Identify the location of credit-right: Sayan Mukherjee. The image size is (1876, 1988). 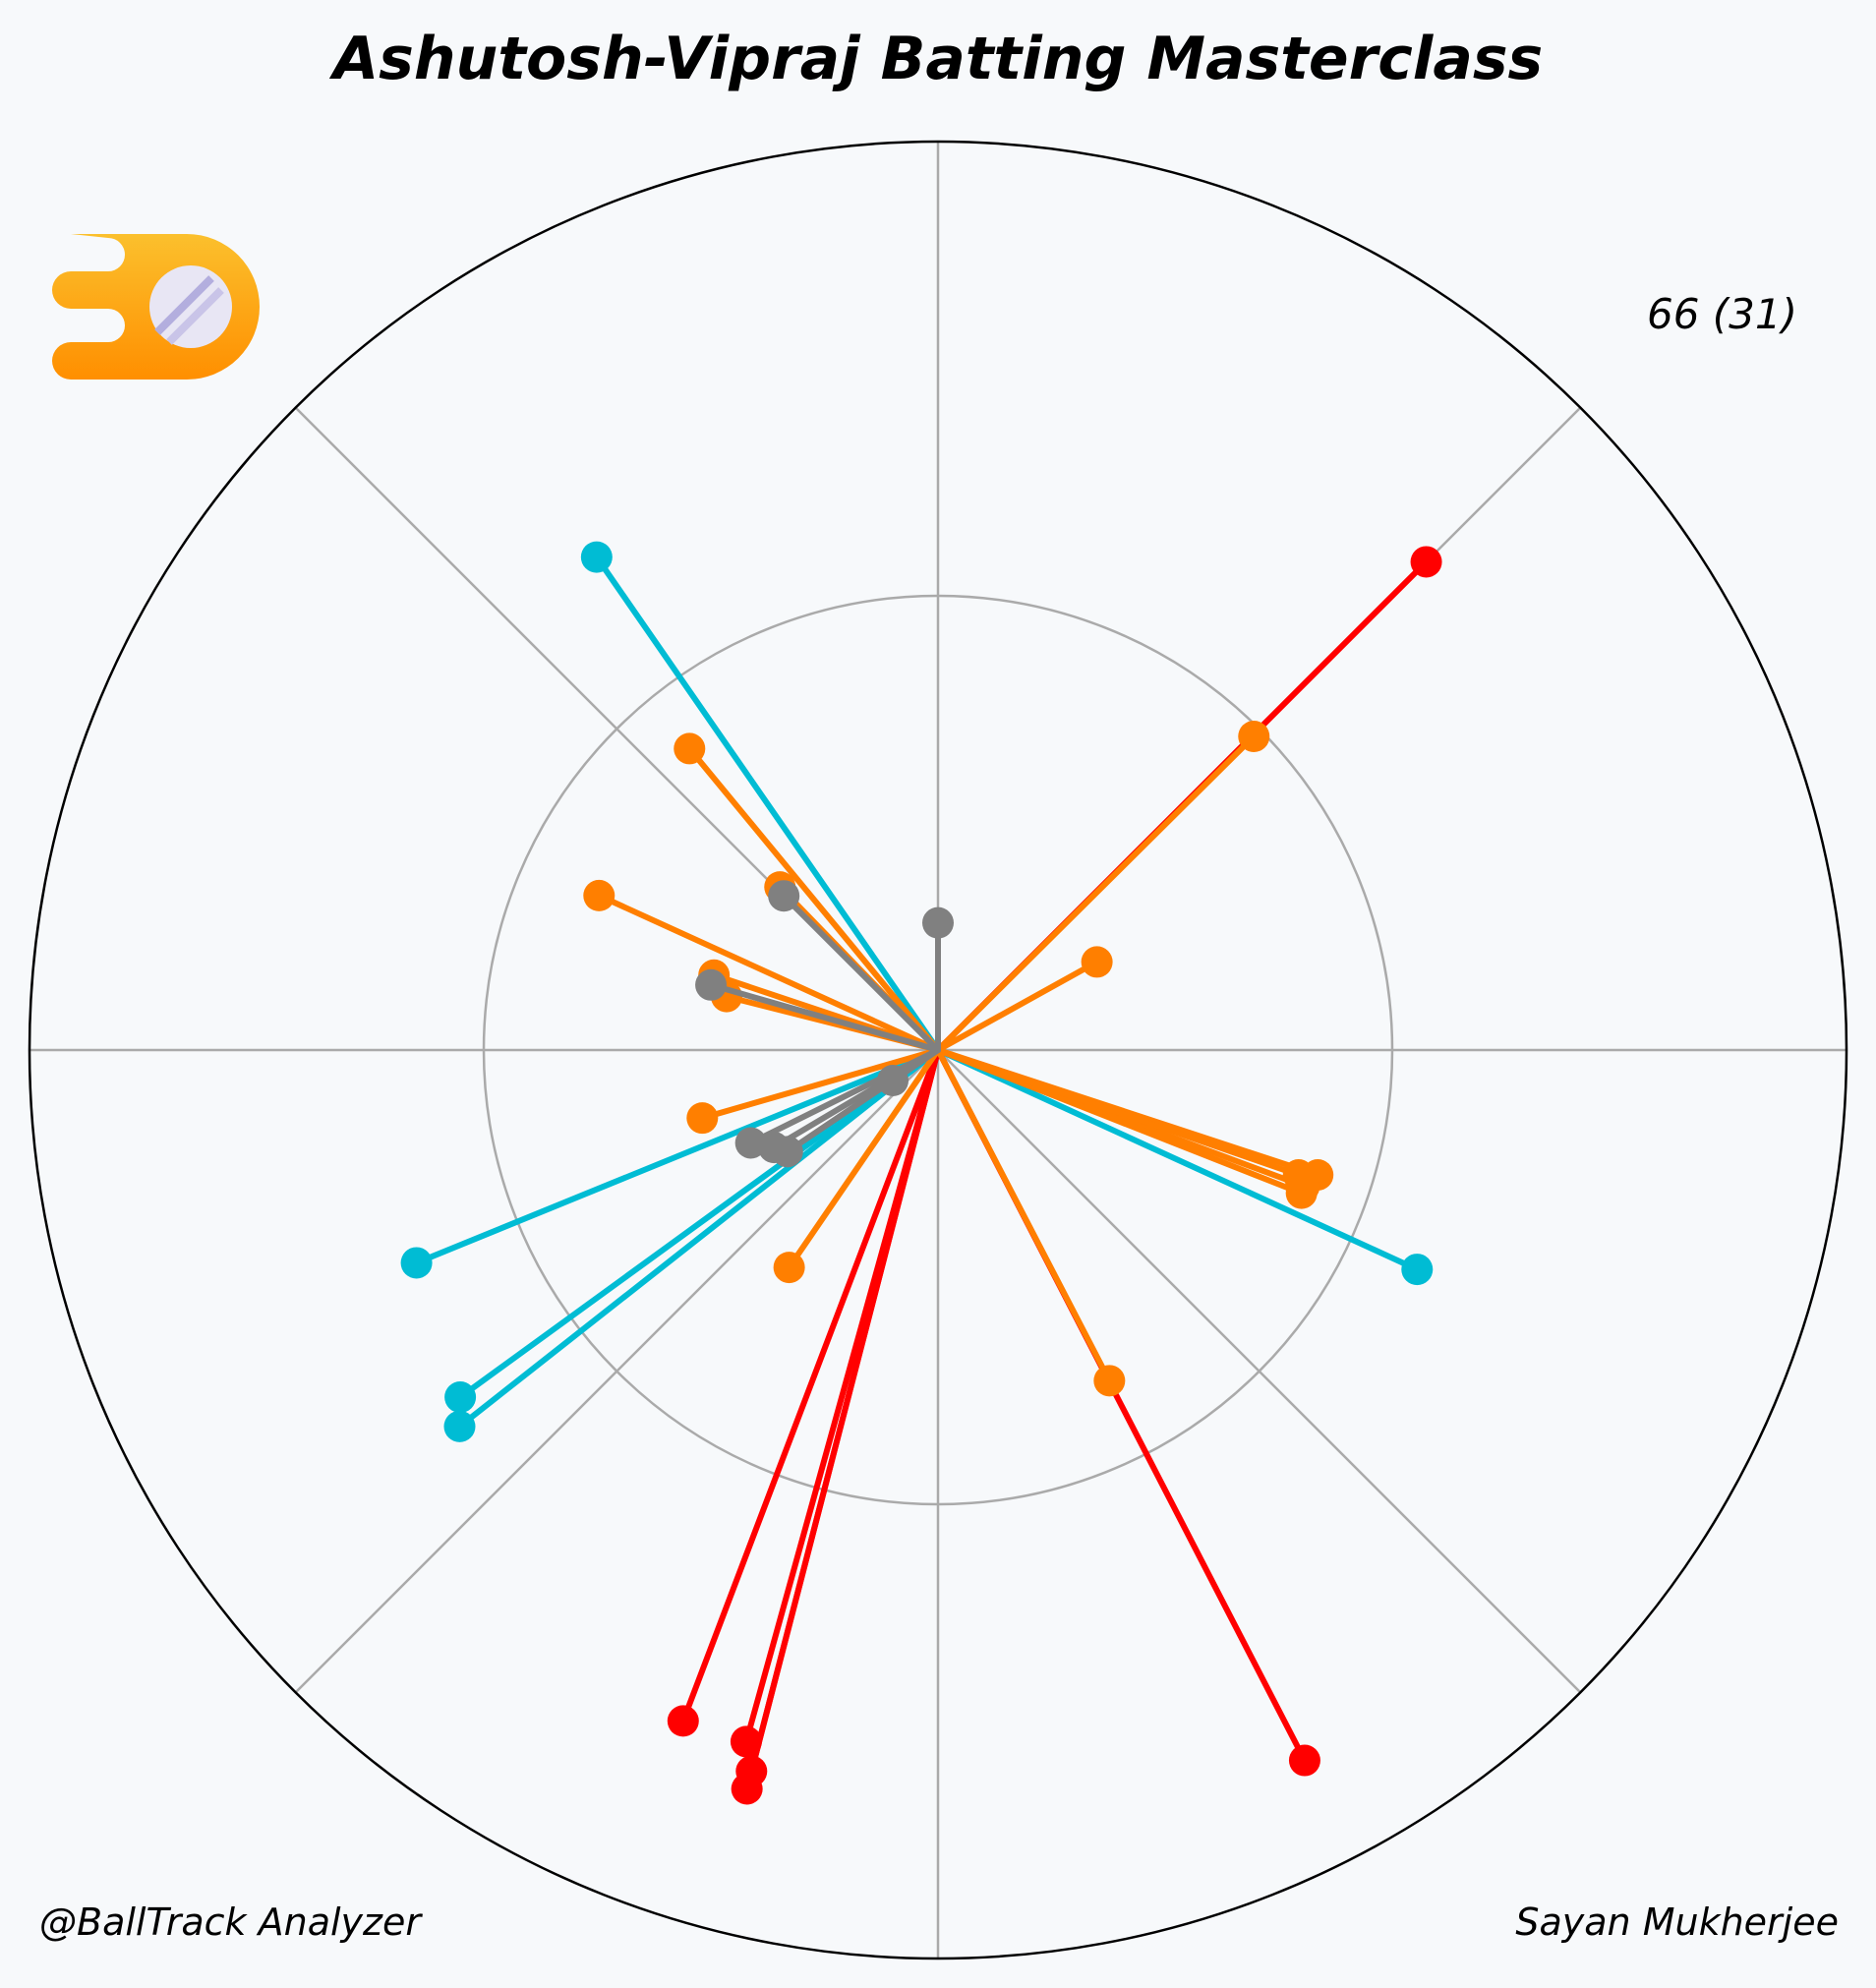
(1677, 1922).